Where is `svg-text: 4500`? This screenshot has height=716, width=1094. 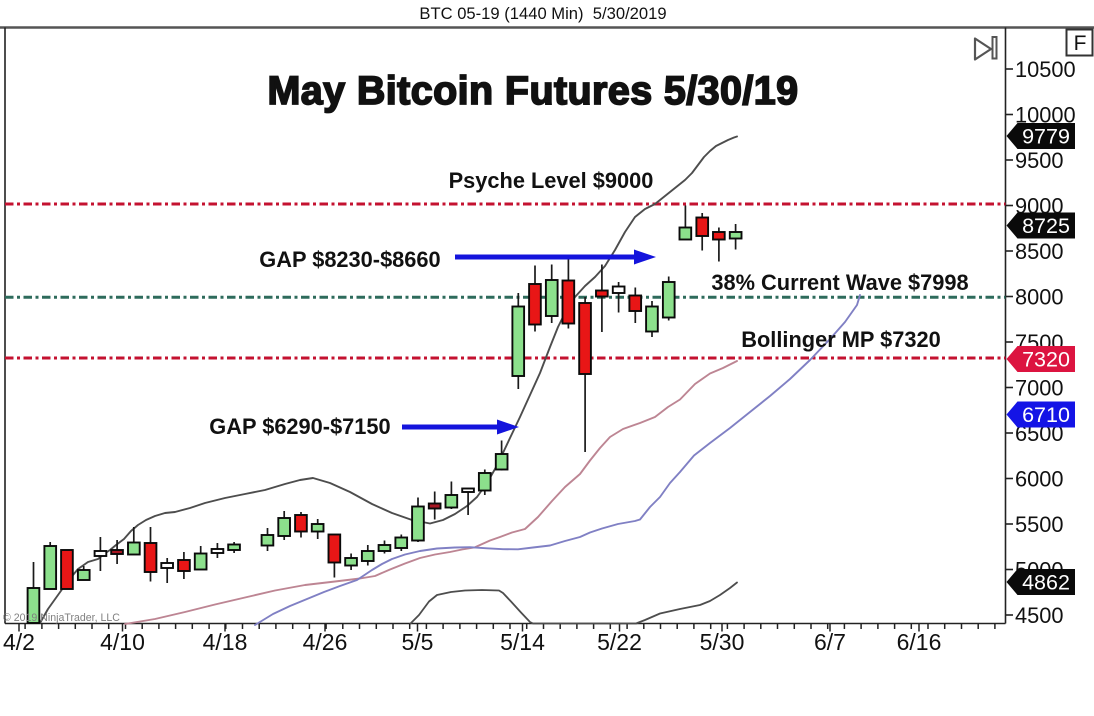
svg-text: 4500 is located at coordinates (1039, 615).